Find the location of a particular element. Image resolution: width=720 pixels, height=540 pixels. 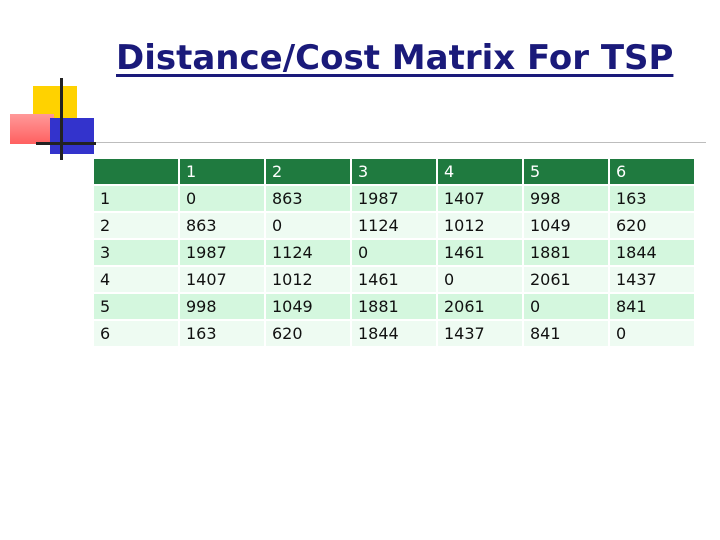

table-header-row: 1 2 3 4 5 6 is located at coordinates (394, 171).